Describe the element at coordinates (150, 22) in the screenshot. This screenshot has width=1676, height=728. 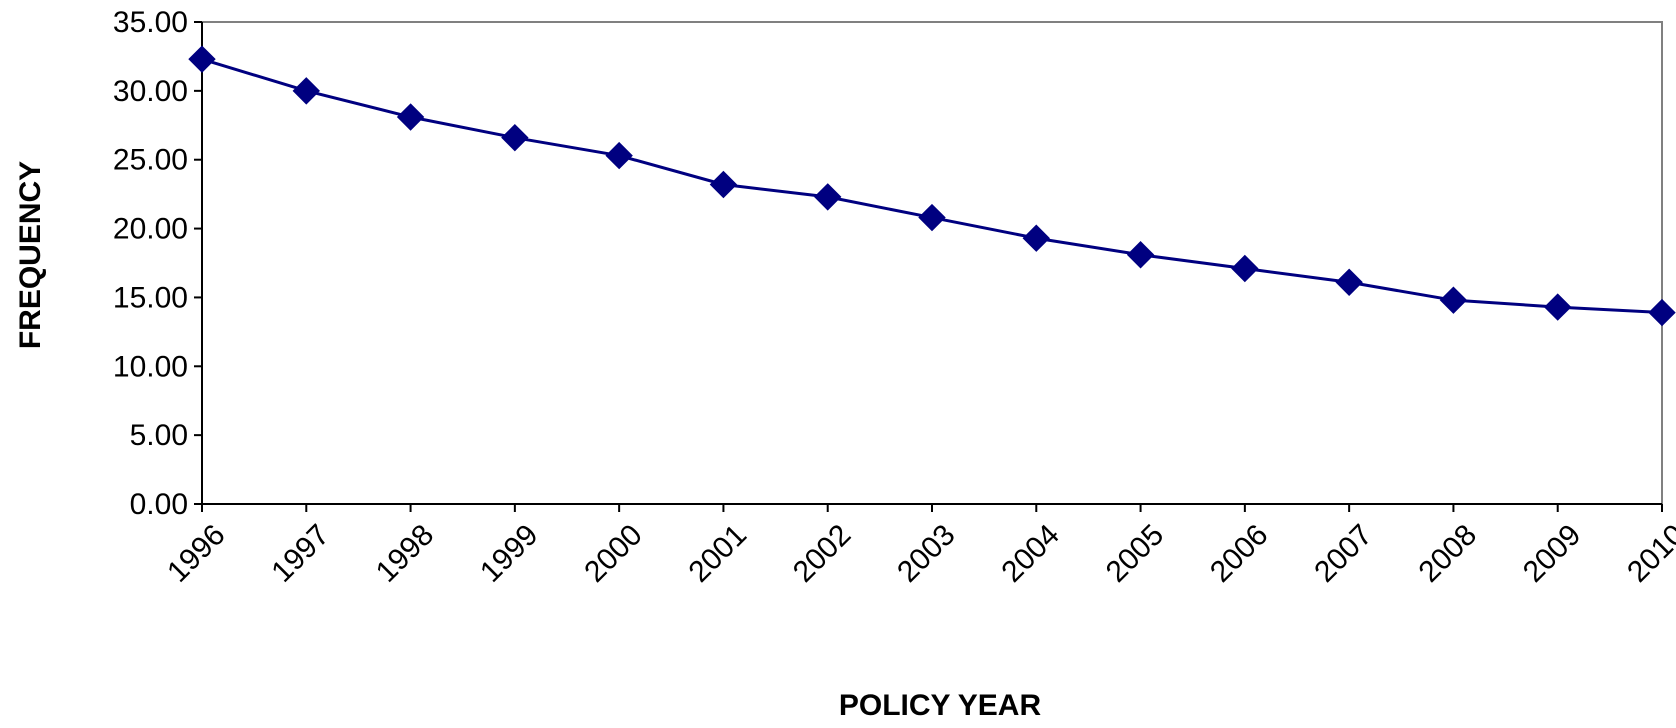
I see `y-tick-label: 35.00` at that location.